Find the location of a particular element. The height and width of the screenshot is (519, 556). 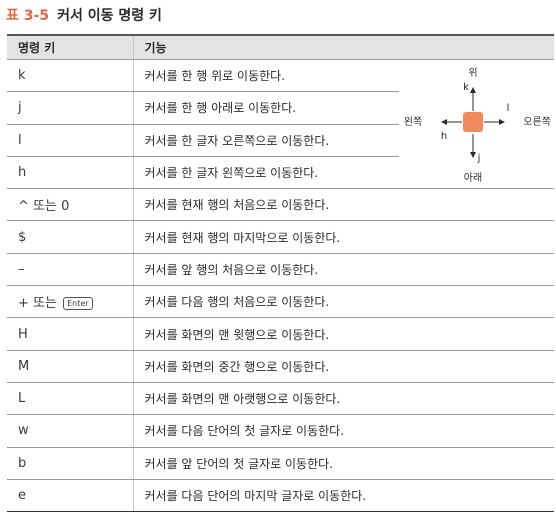

row-function: 커서를 현재 행의 처음으로 이동한다. is located at coordinates (343, 205).